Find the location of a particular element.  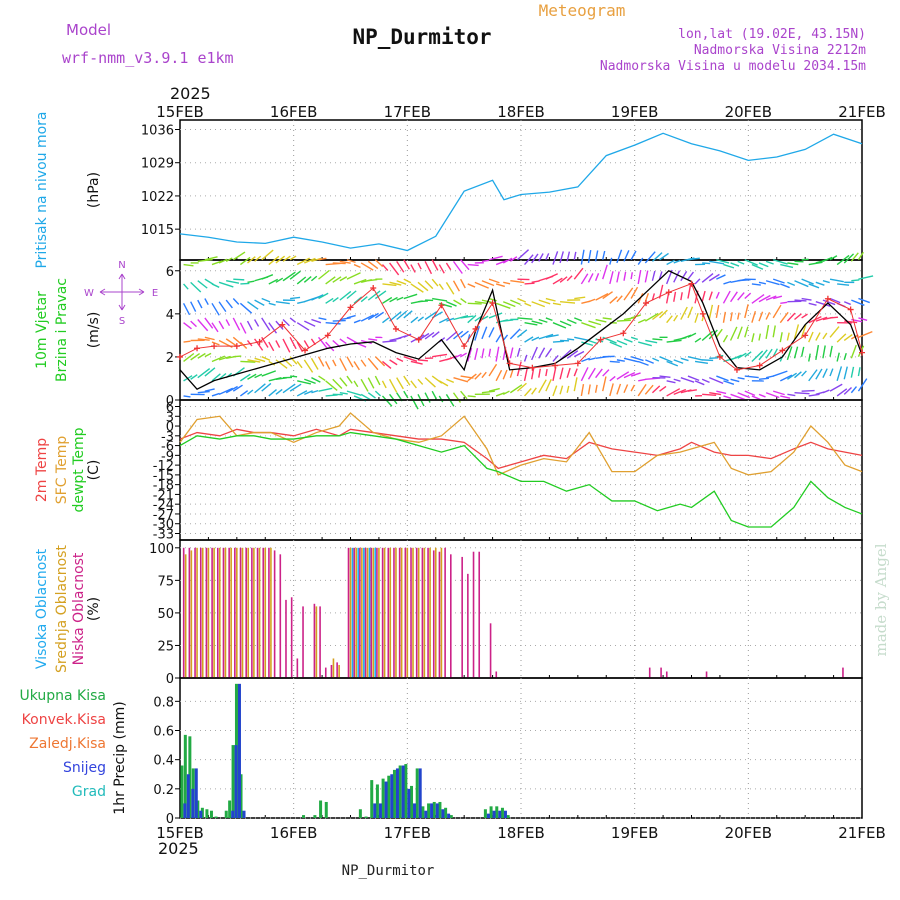

y-tick-label: 0 is located at coordinates (170, 679).